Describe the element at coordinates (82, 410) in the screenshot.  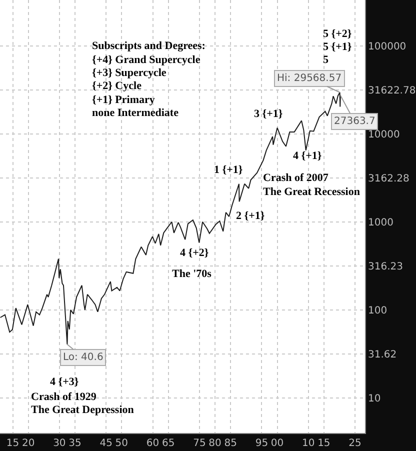
I see `annotation: The Great Depression` at that location.